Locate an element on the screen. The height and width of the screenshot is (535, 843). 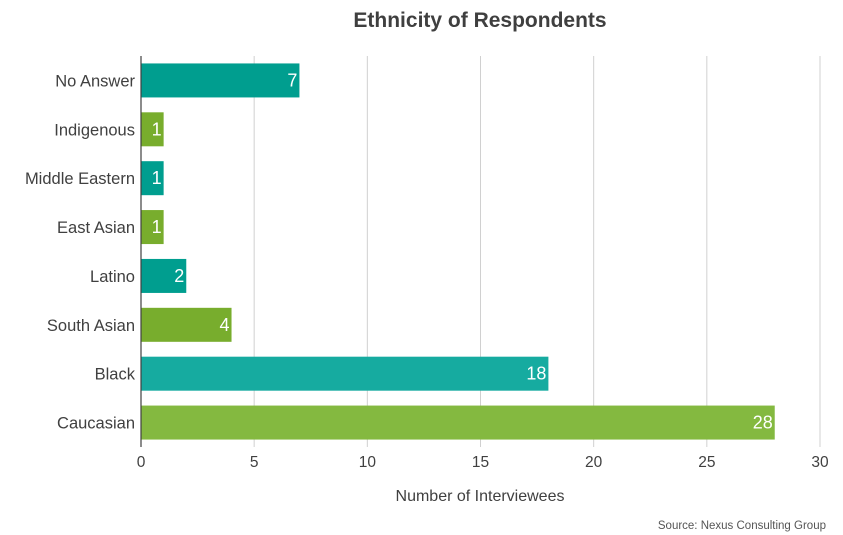
x-tick-label: 15 is located at coordinates (480, 462).